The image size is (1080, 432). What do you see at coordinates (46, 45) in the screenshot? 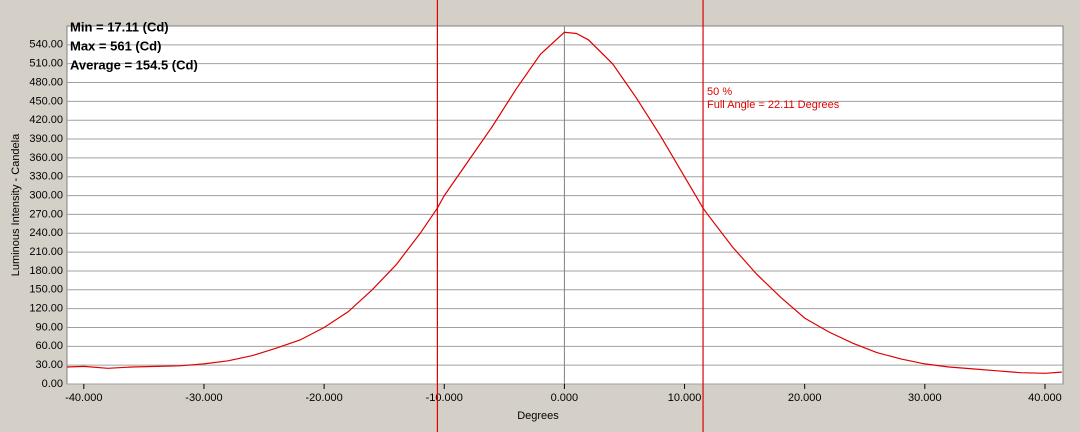
I see `y-tick-label: 540.00` at bounding box center [46, 45].